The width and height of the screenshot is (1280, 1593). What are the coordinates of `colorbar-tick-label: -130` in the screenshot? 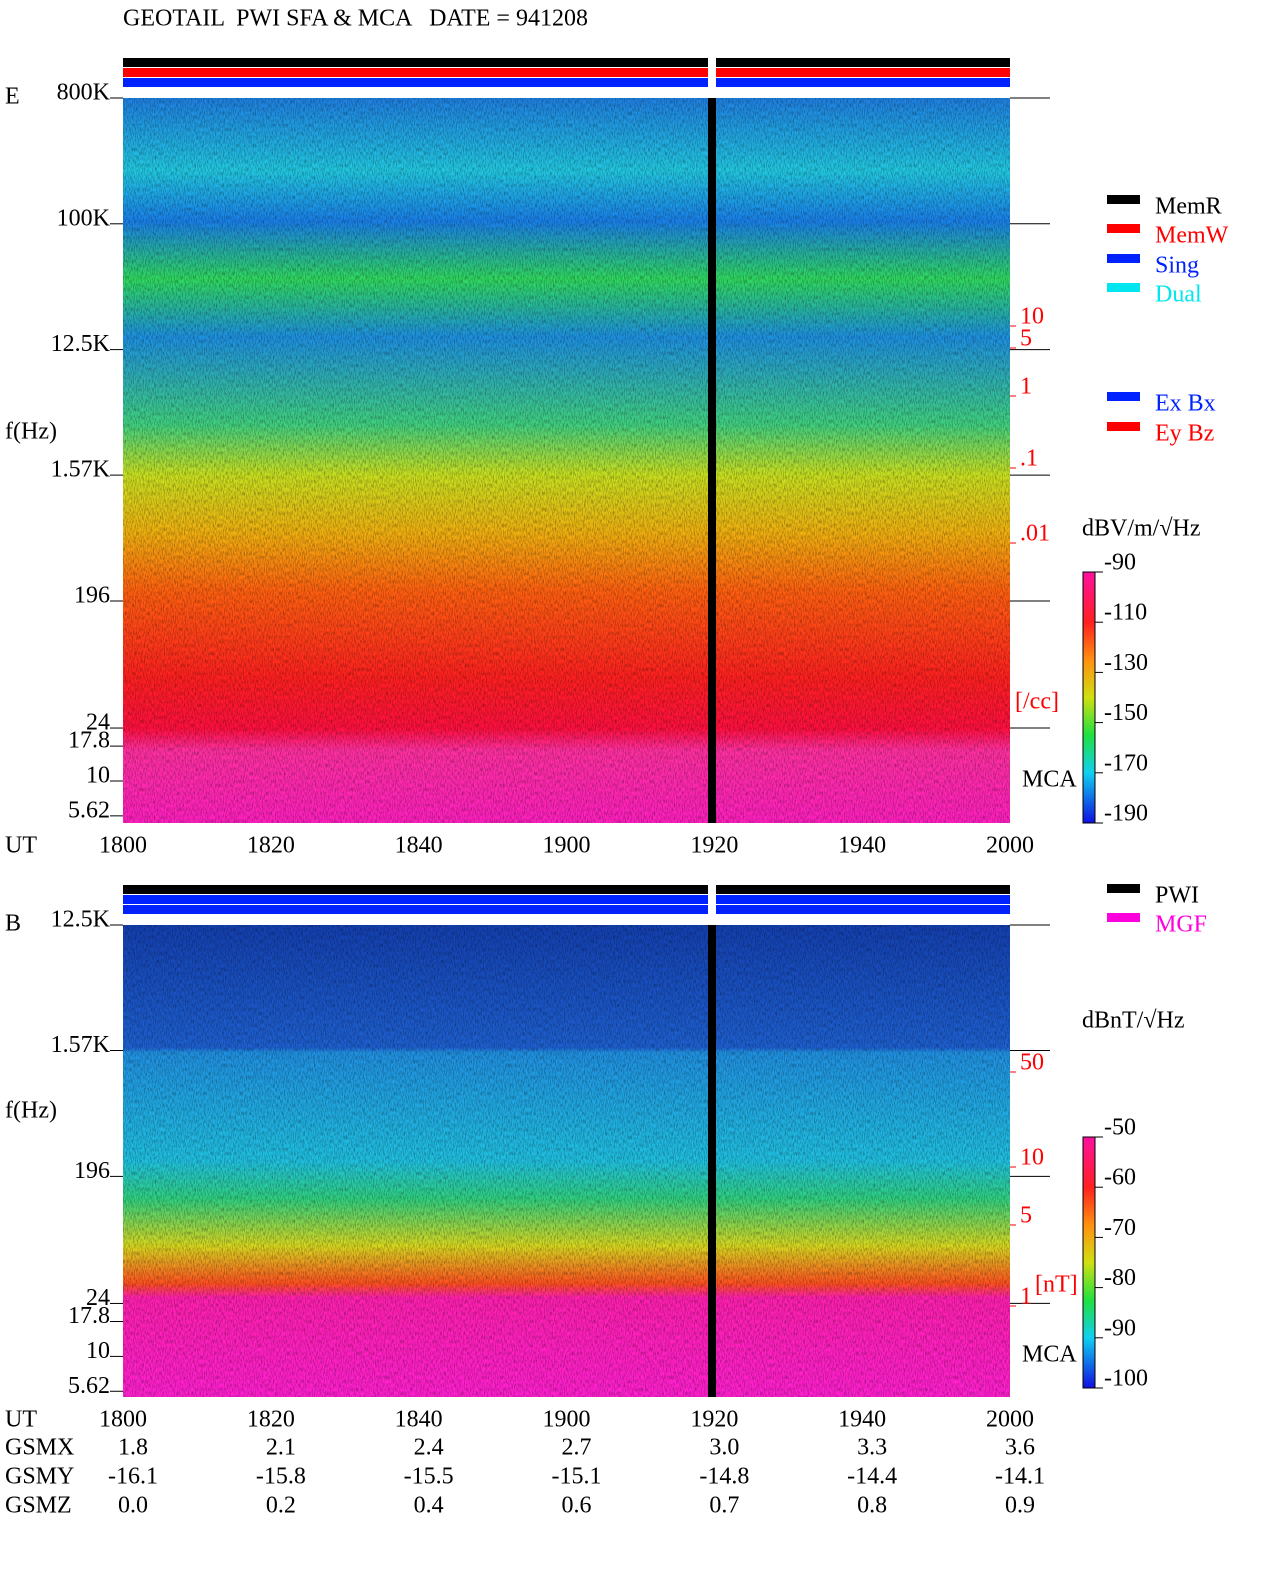 It's located at (1126, 663).